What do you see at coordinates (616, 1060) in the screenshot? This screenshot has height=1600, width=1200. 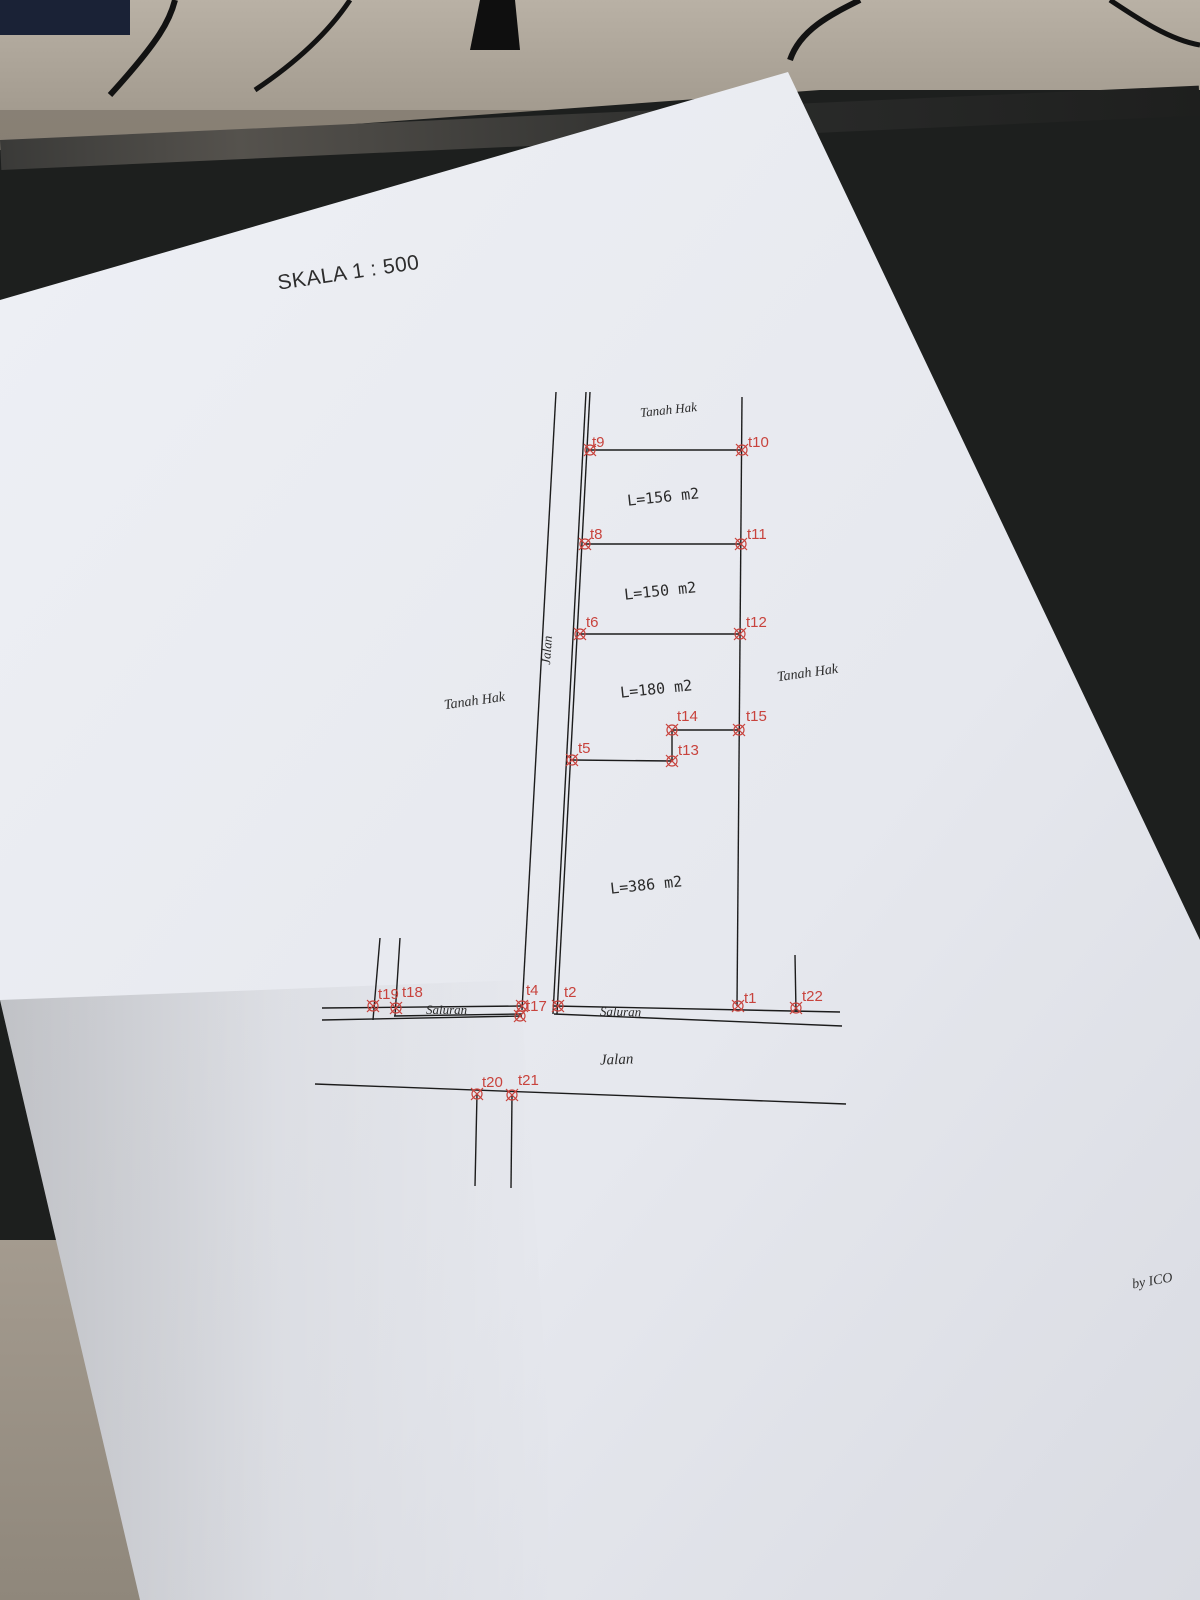 I see `label-jalan-bottom: Jalan` at bounding box center [616, 1060].